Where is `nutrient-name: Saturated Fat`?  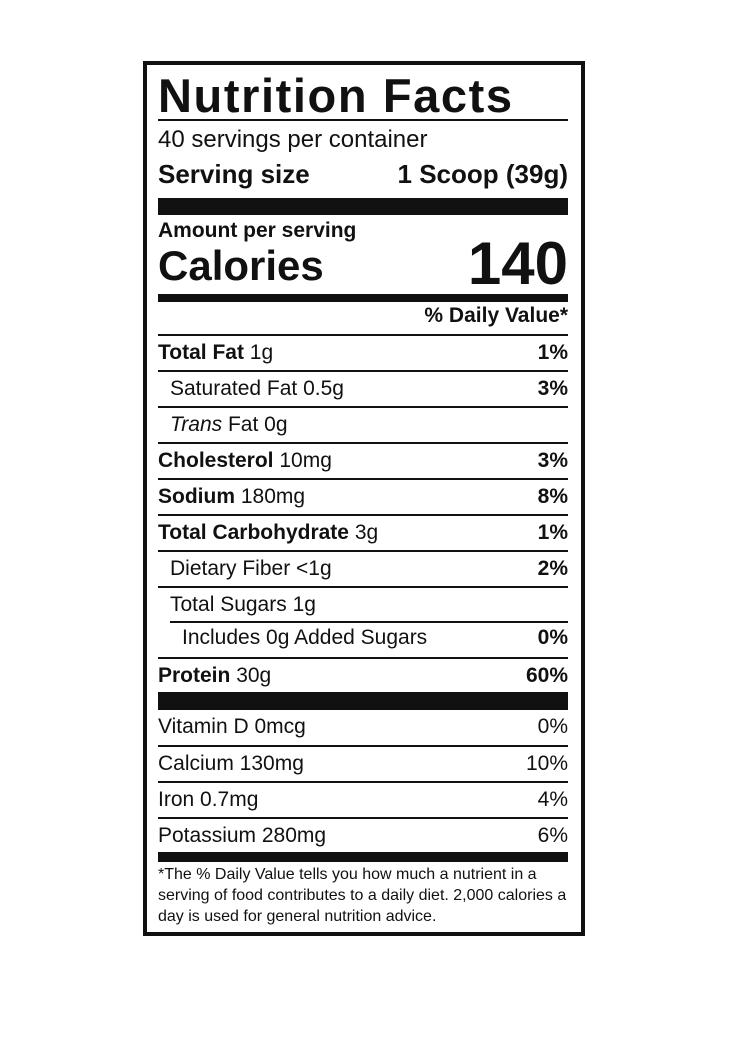
nutrient-name: Saturated Fat is located at coordinates (234, 388).